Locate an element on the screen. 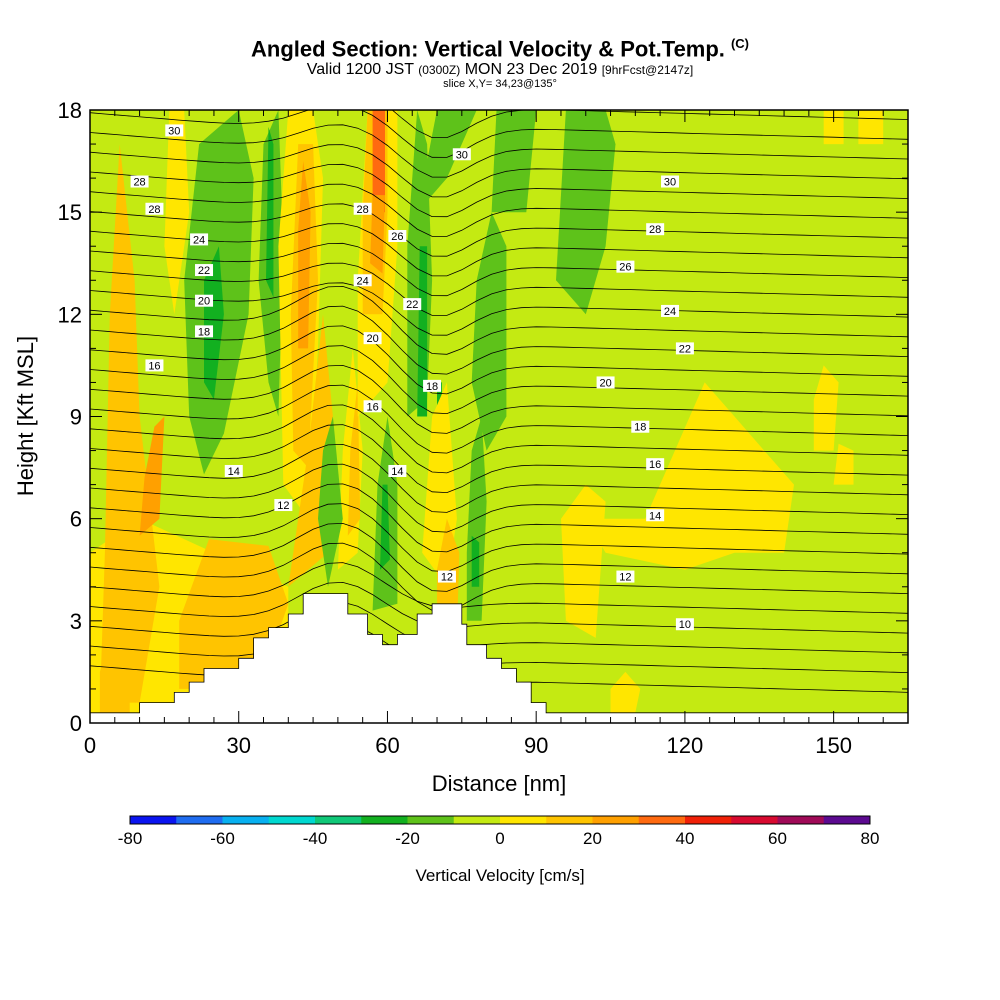 This screenshot has height=1000, width=1000. colorbar-tick-label: 40 is located at coordinates (685, 838).